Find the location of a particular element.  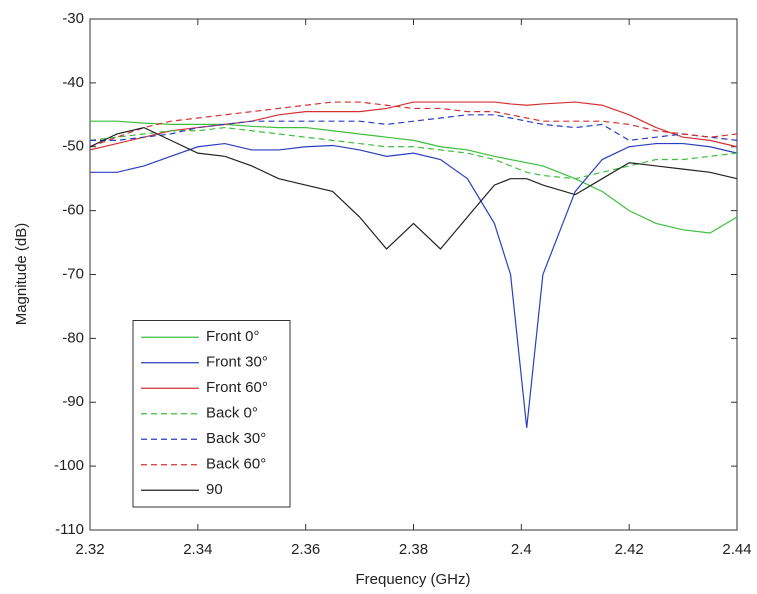

x-tick-label: 2.4 is located at coordinates (521, 549).